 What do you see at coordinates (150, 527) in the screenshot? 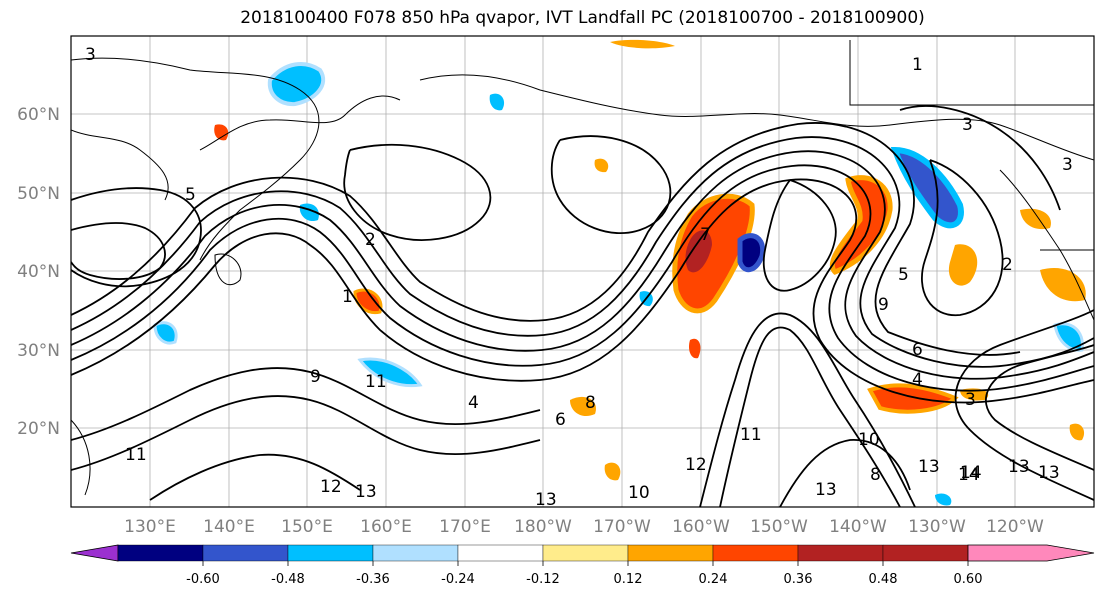
I see `svg-text: 130°E` at bounding box center [150, 527].